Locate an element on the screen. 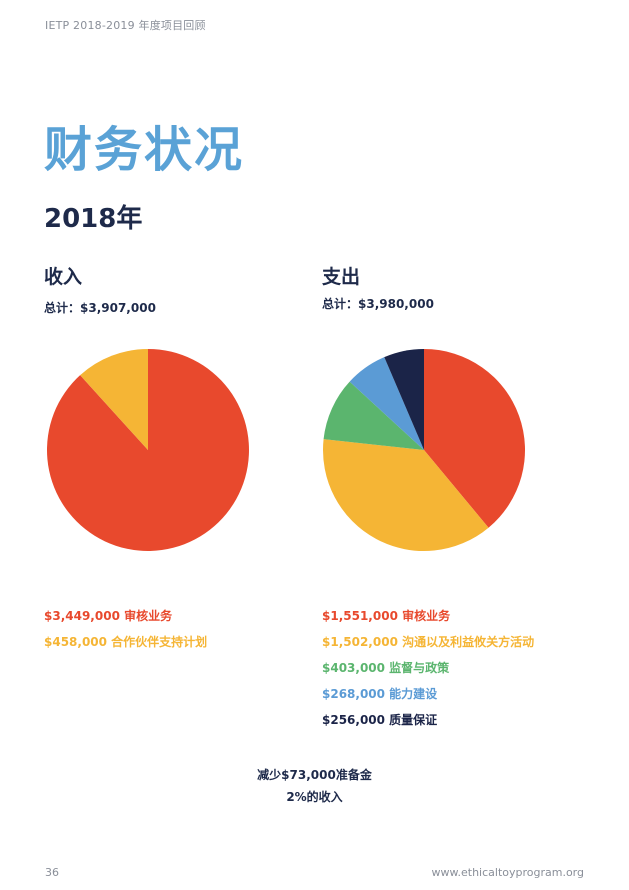 The image size is (629, 890). year-heading: 2018年 is located at coordinates (93, 219).